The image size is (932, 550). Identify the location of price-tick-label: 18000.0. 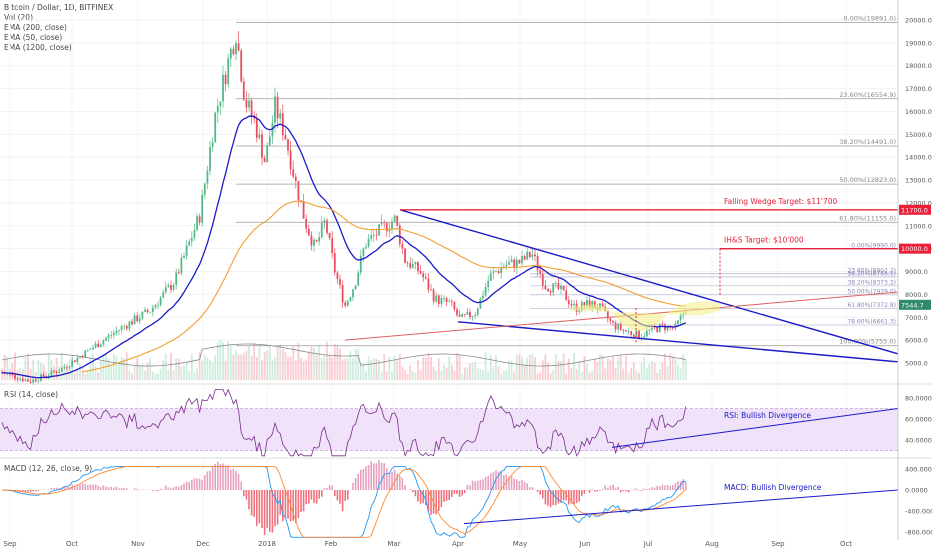
(918, 66).